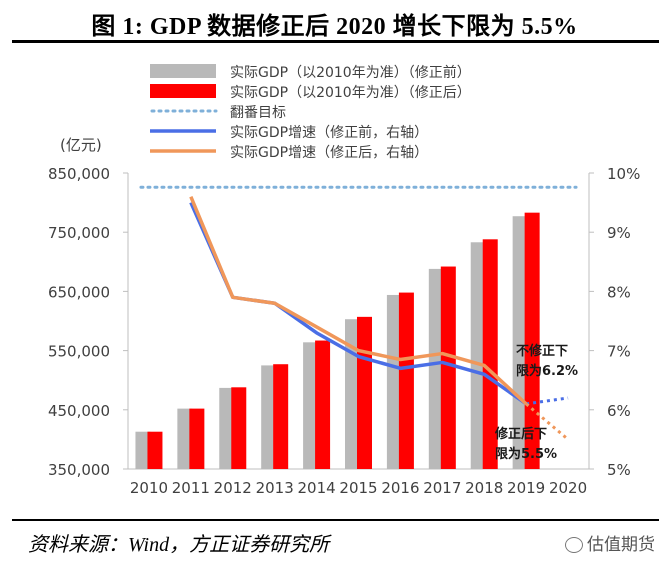  I want to click on x-tick-label: 2017, so click(442, 488).